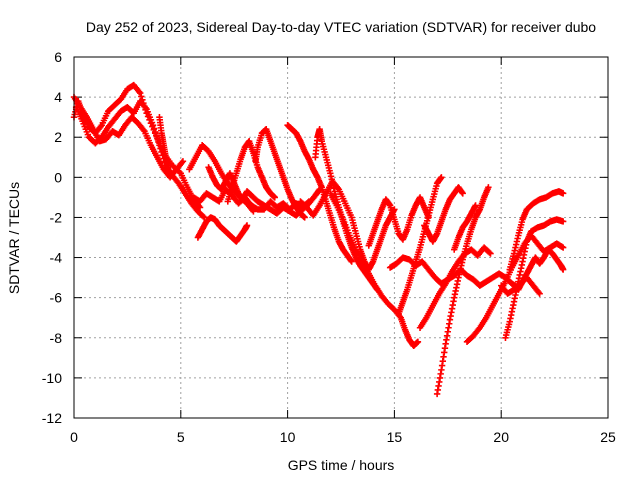  I want to click on x-tick-label: 20, so click(501, 437).